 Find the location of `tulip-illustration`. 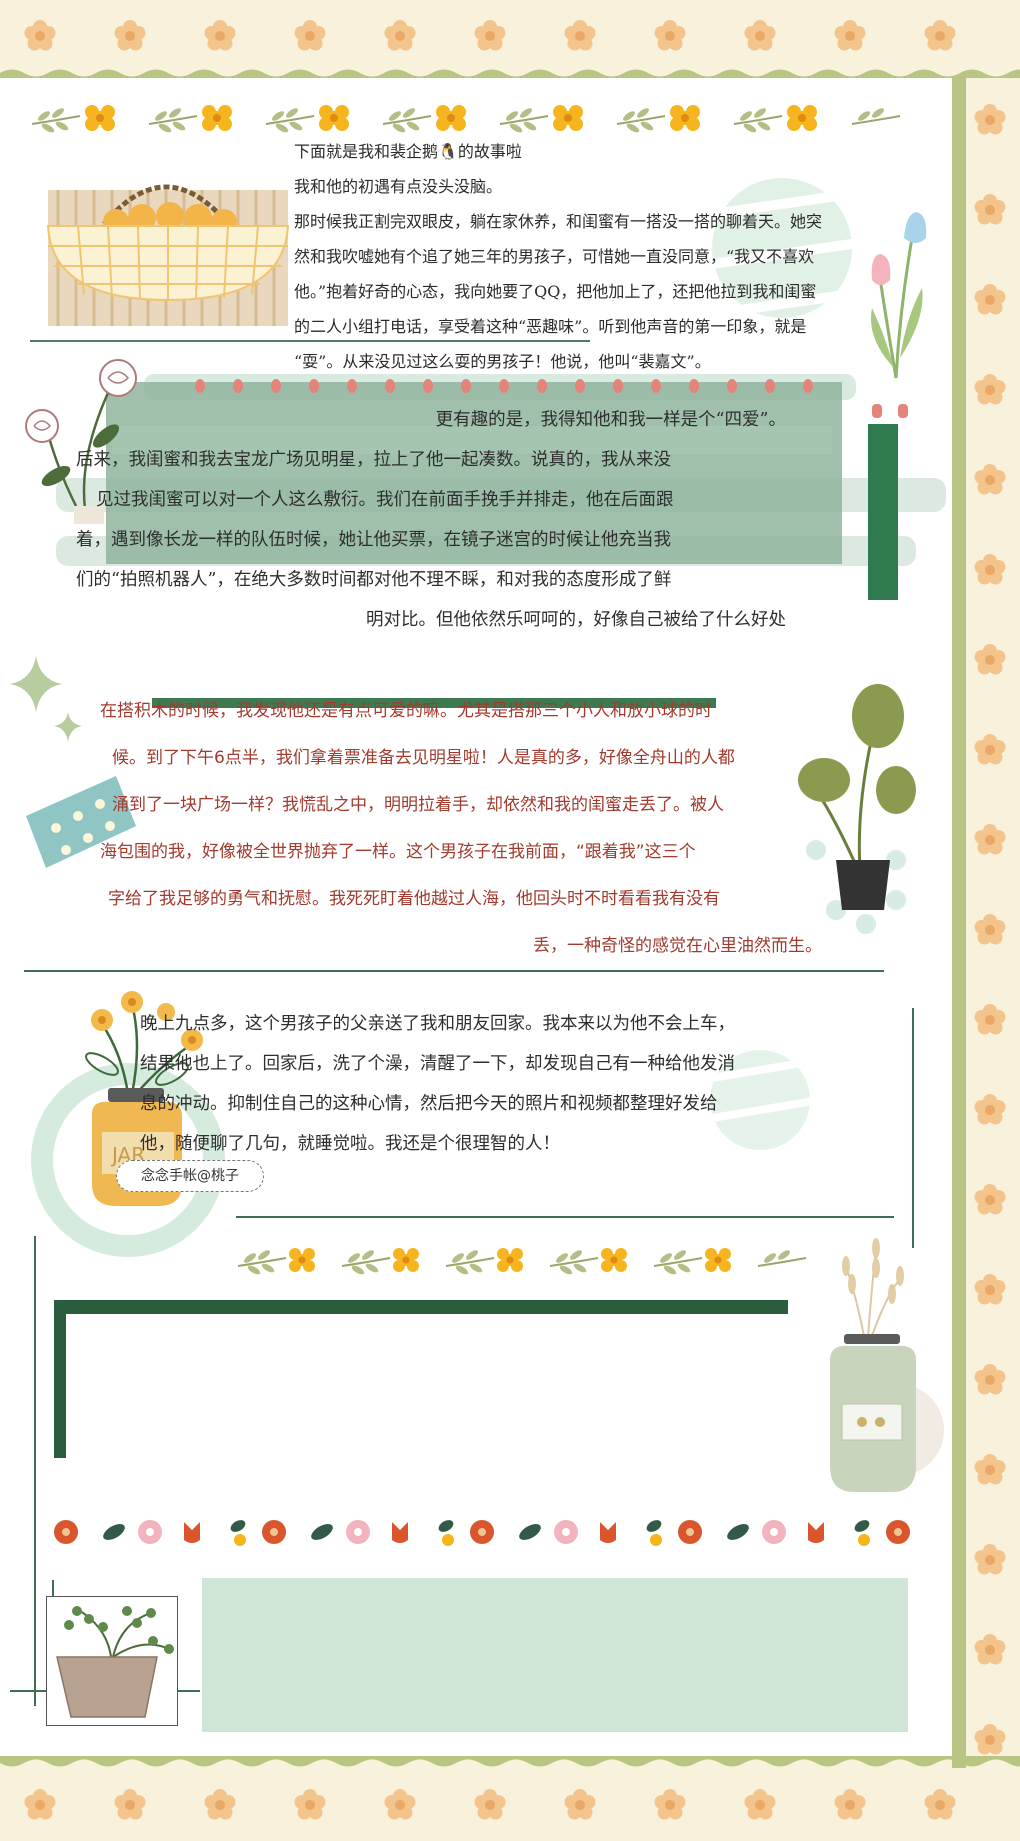

tulip-illustration is located at coordinates (898, 295).